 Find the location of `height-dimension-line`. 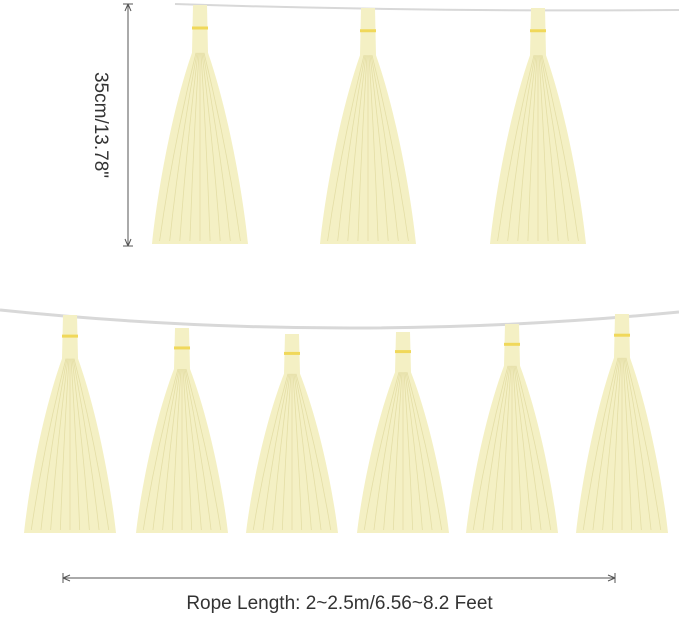

height-dimension-line is located at coordinates (128, 125).